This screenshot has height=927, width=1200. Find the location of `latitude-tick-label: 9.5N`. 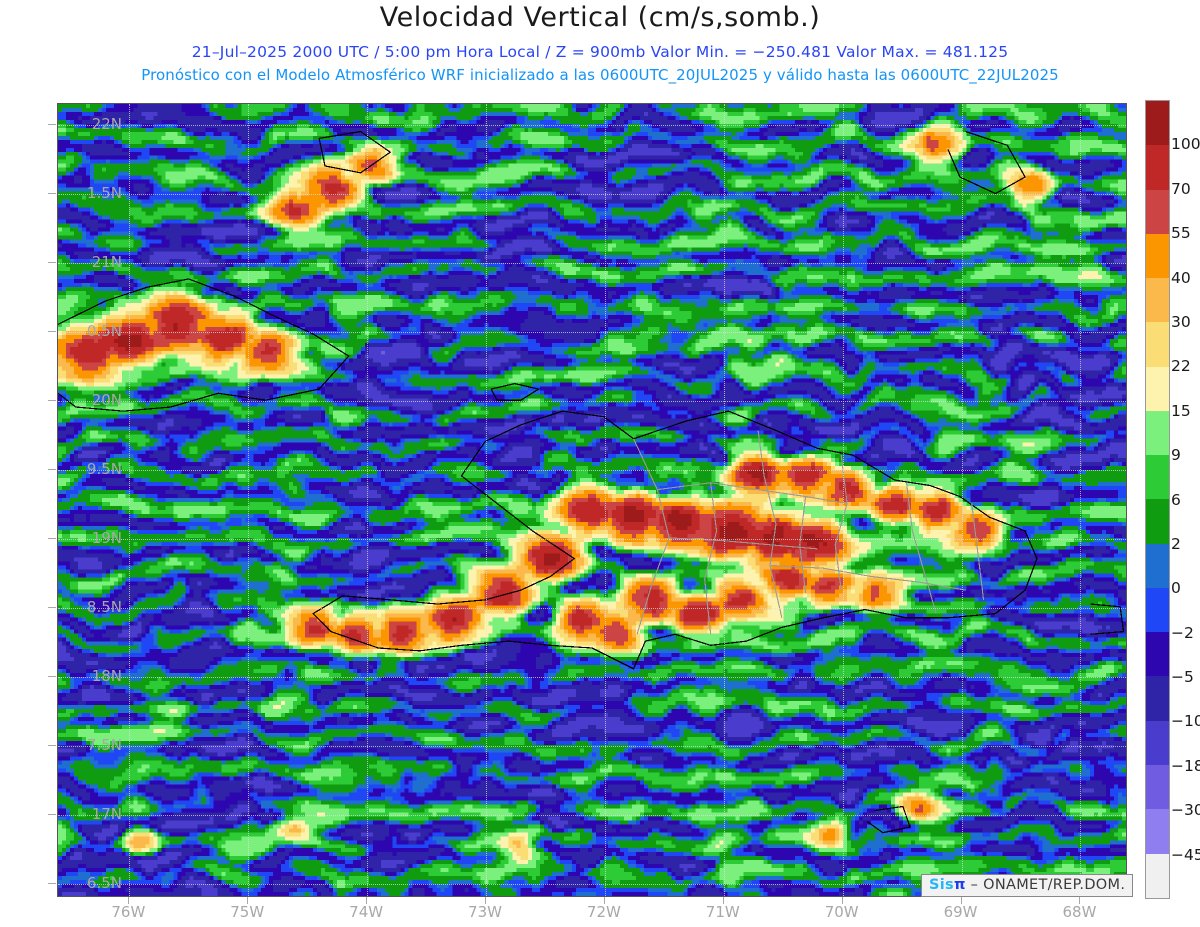

latitude-tick-label: 9.5N is located at coordinates (104, 468).